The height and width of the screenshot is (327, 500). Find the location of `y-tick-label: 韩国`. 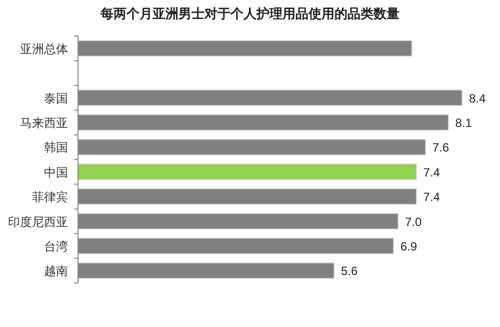

y-tick-label: 韩国 is located at coordinates (56, 147).